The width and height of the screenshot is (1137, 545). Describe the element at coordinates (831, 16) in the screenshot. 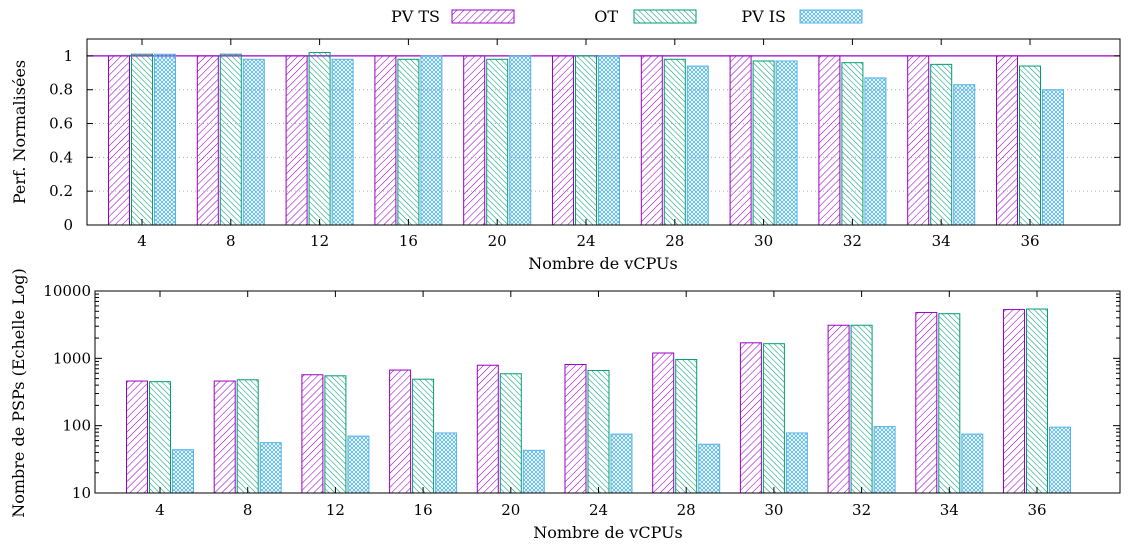

I see `legend-swatch-pv-is` at that location.